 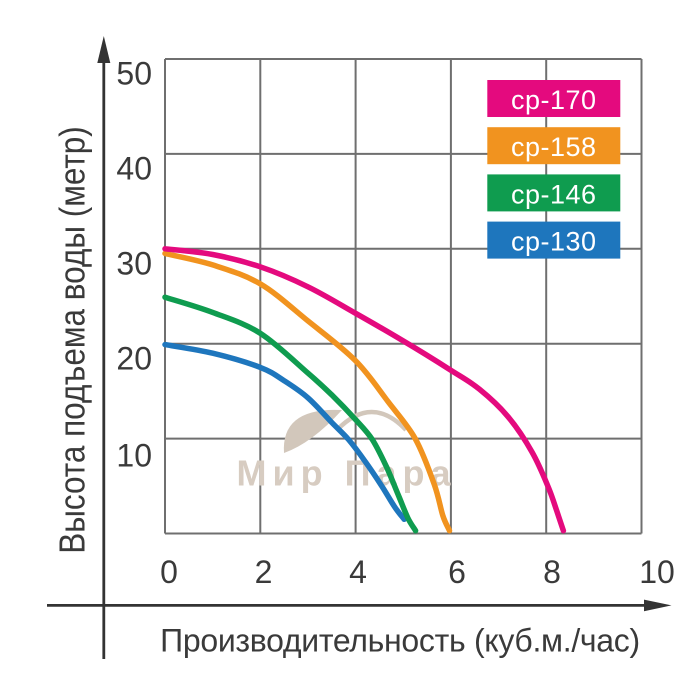 What do you see at coordinates (552, 572) in the screenshot?
I see `svg-text: 8` at bounding box center [552, 572].